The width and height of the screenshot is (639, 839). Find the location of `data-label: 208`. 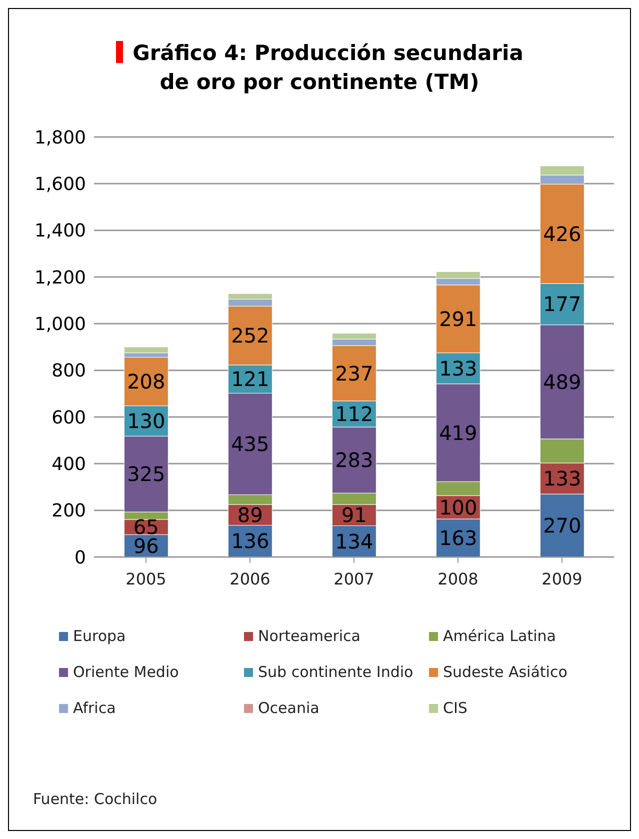

data-label: 208 is located at coordinates (146, 382).